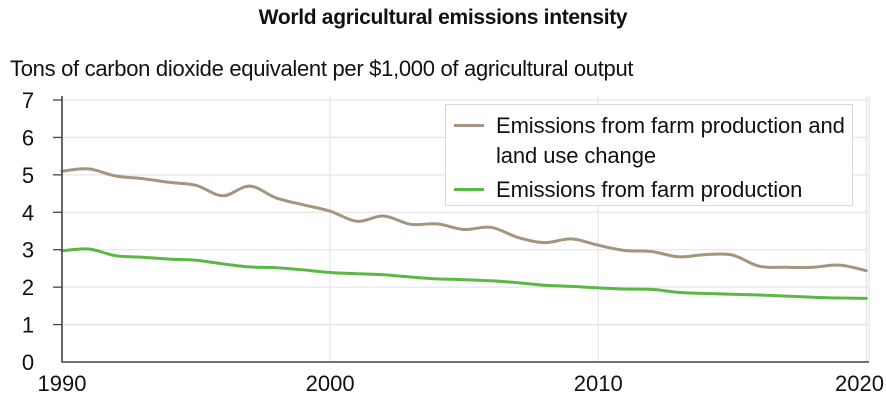 The width and height of the screenshot is (886, 411). What do you see at coordinates (330, 383) in the screenshot?
I see `x-tick-label: 2000` at bounding box center [330, 383].